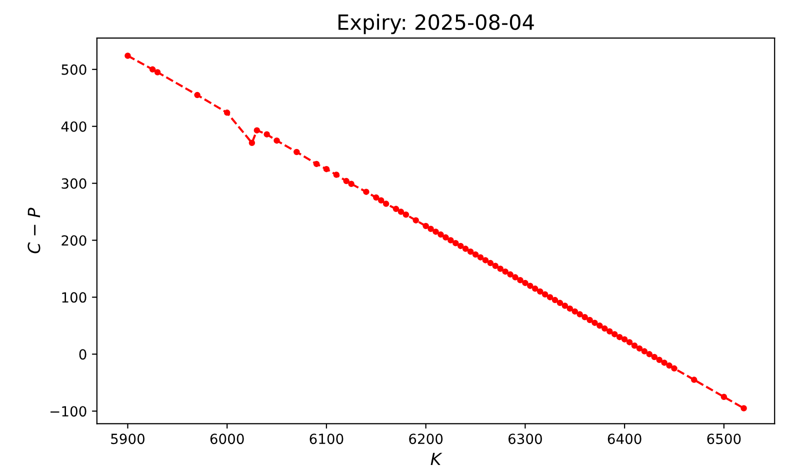 The height and width of the screenshot is (476, 788). Describe the element at coordinates (227, 439) in the screenshot. I see `x-tick-label: 6000` at that location.